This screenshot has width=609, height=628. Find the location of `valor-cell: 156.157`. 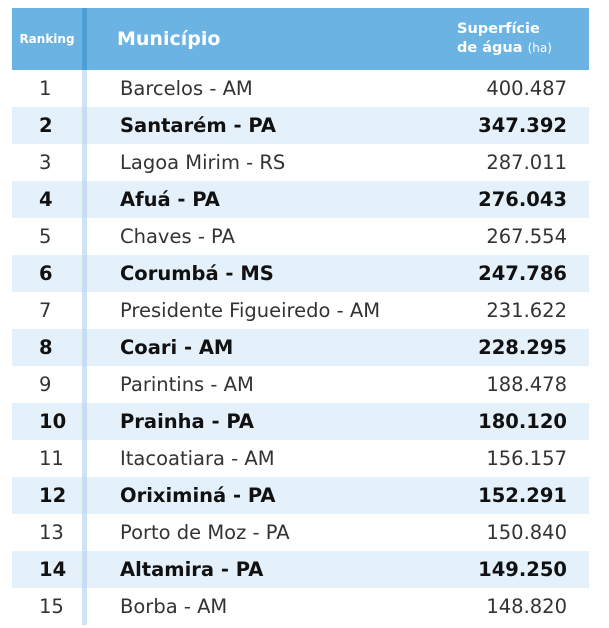

valor-cell: 156.157 is located at coordinates (526, 458).